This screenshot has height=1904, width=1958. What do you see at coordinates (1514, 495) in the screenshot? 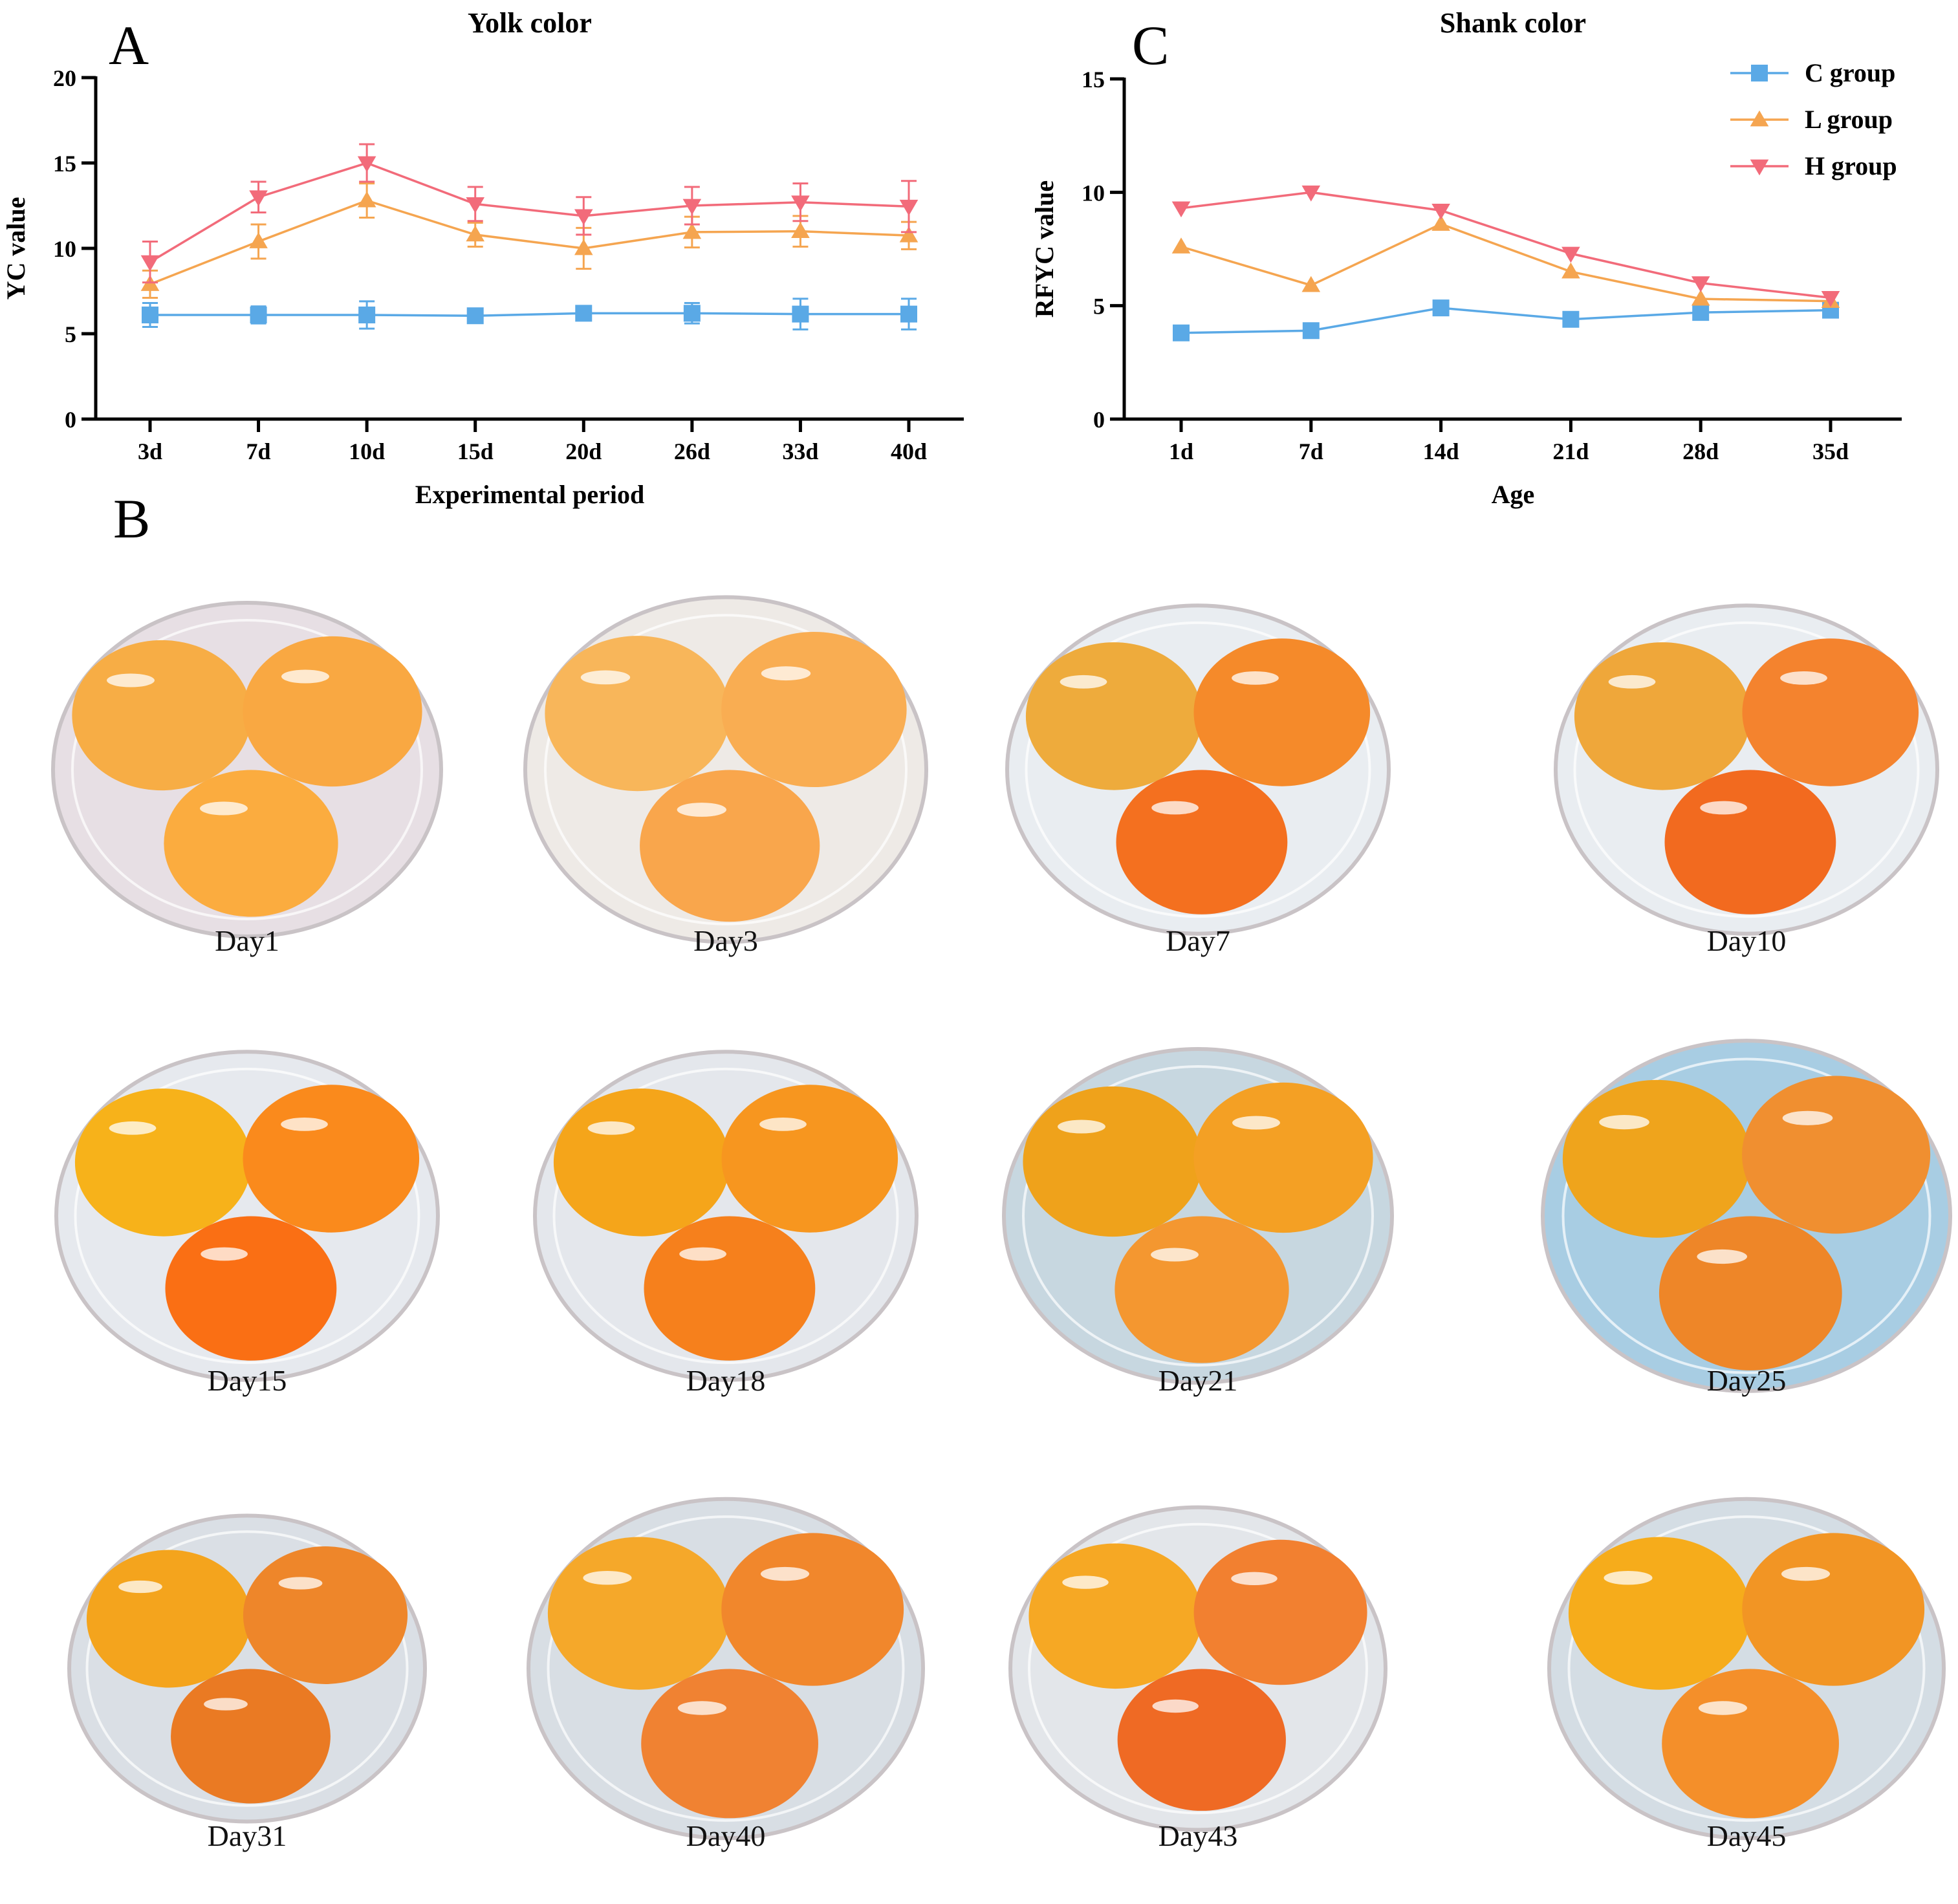
I see `shank-x-axis-label: Age` at bounding box center [1514, 495].